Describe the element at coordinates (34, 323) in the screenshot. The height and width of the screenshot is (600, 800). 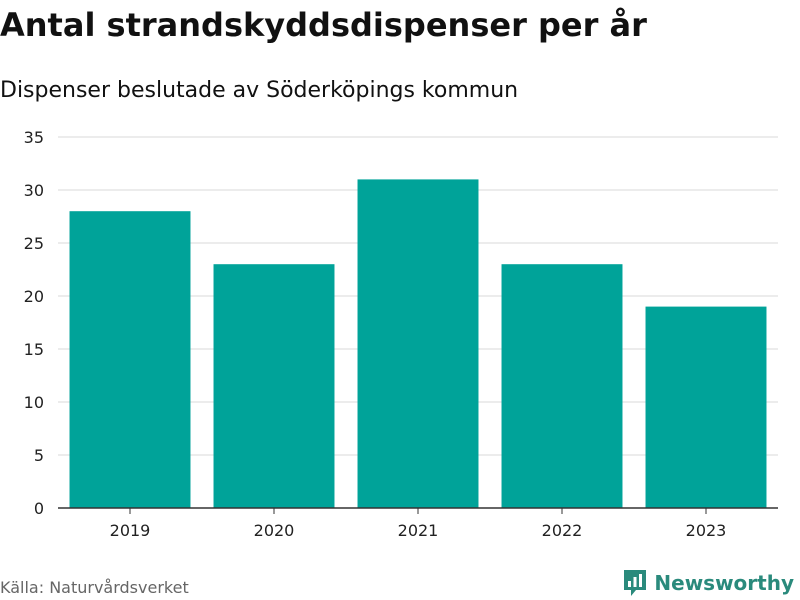
I see `y-axis-ticks: 0 5 10 15 20 25 30 35` at that location.